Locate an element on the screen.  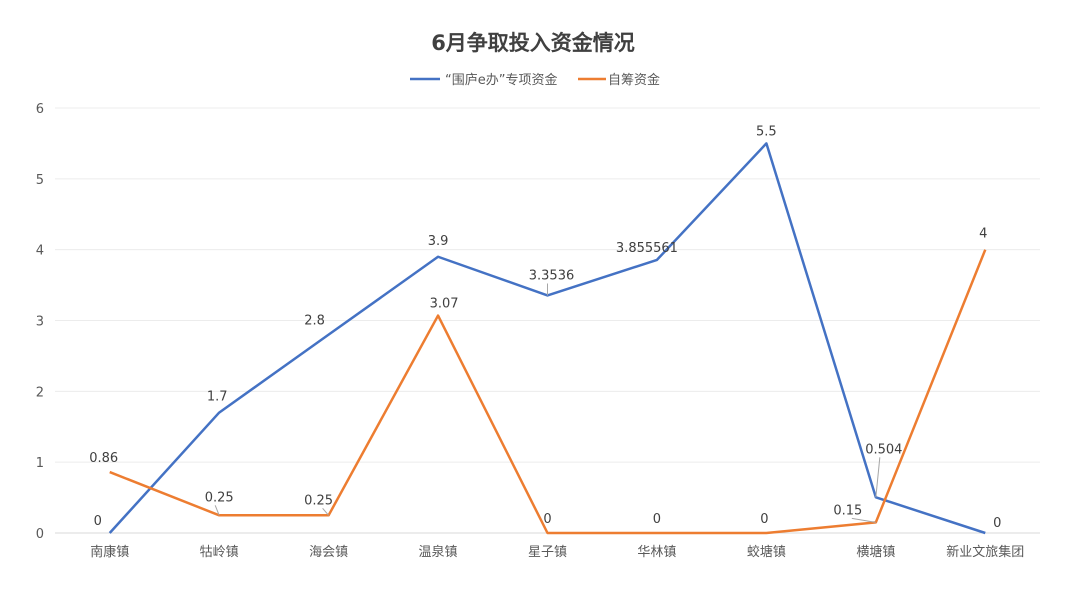
data-label: 1.7 is located at coordinates (217, 397).